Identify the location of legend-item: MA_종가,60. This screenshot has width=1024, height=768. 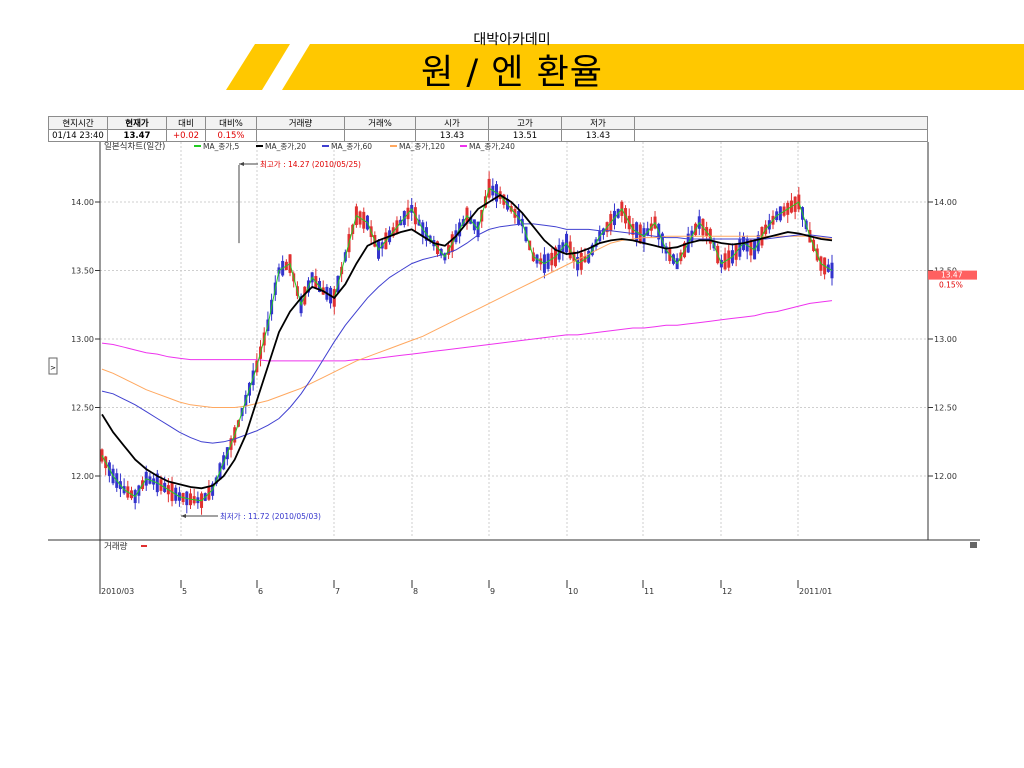
(351, 146).